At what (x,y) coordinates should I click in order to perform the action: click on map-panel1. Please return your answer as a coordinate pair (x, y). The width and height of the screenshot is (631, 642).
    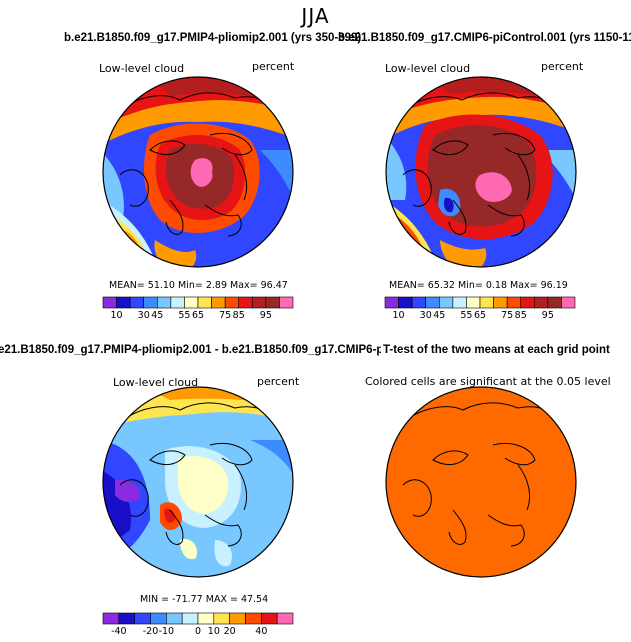
    Looking at the image, I should click on (198, 172).